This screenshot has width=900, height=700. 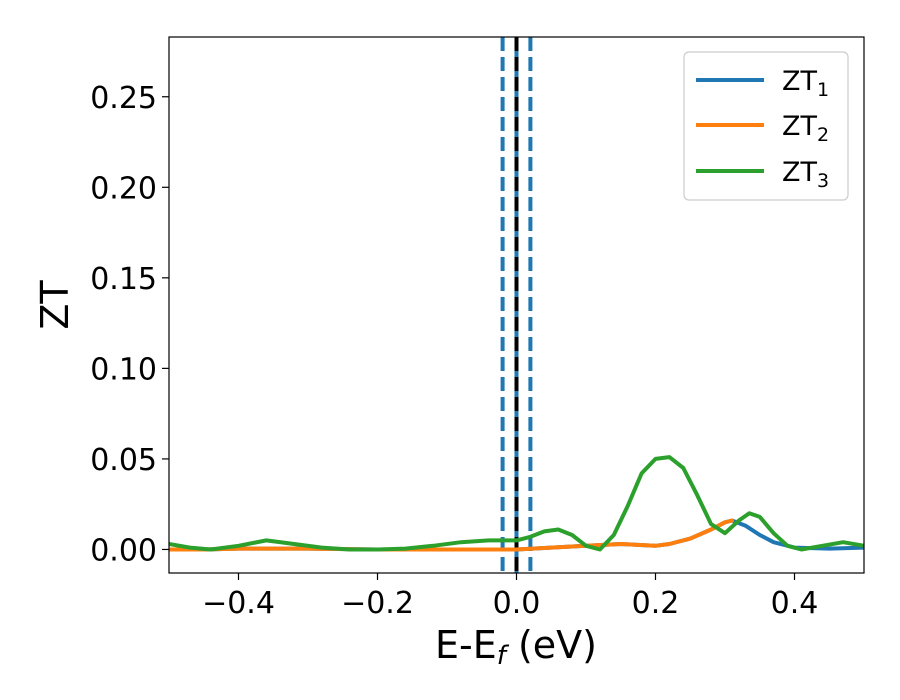 I want to click on series-layer, so click(x=516, y=503).